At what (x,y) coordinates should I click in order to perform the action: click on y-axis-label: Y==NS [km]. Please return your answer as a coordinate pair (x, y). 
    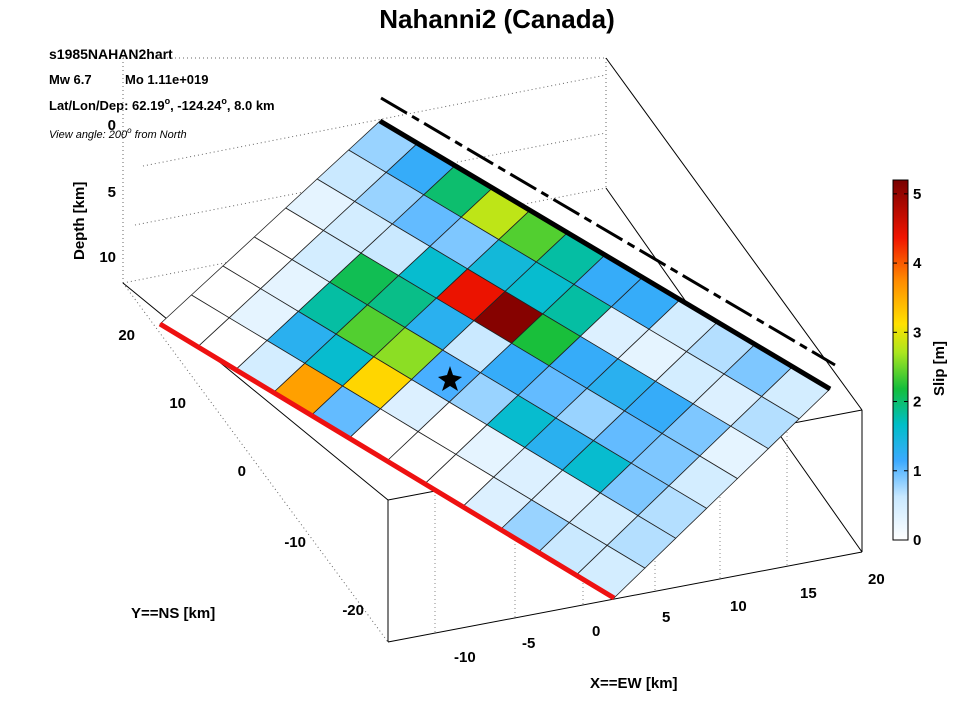
    Looking at the image, I should click on (173, 613).